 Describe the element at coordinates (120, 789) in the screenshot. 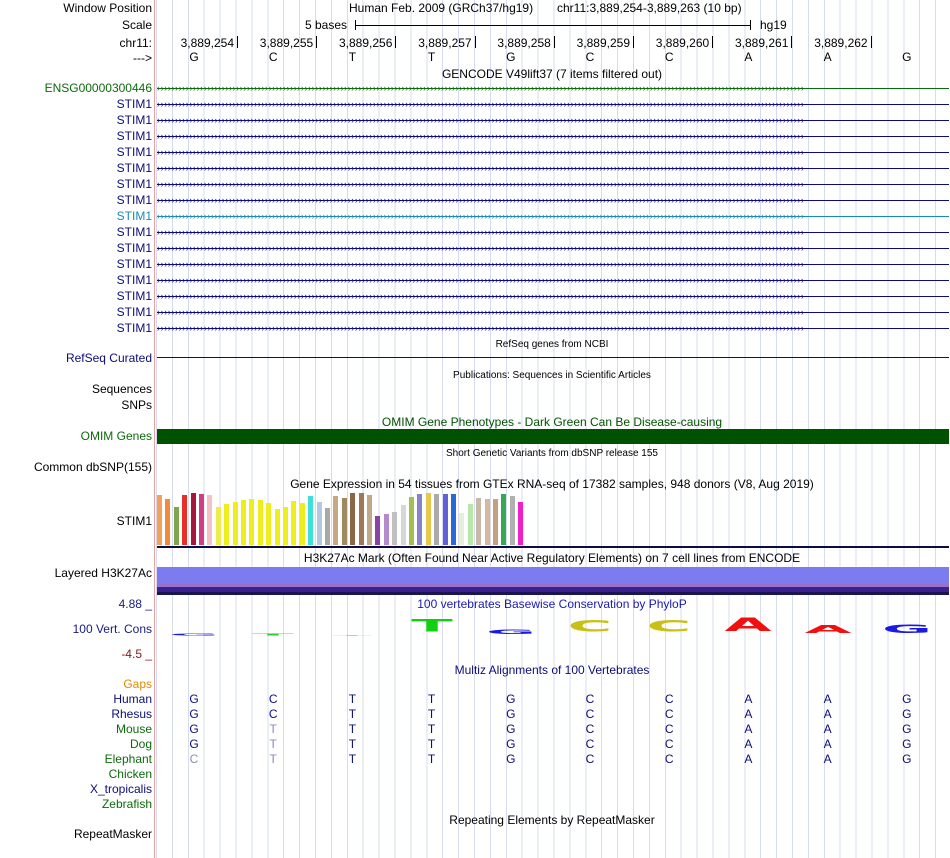

I see `species-label: X_tropicalis` at that location.